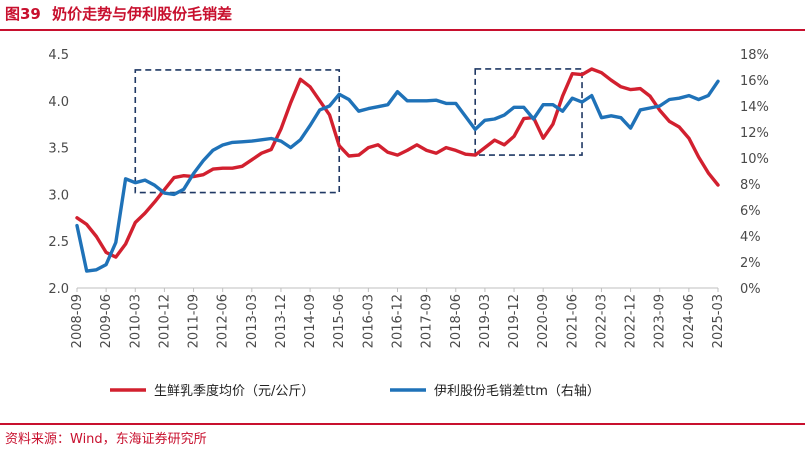 Image resolution: width=805 pixels, height=452 pixels. Describe the element at coordinates (754, 55) in the screenshot. I see `y-right-tick-label: 18%` at that location.